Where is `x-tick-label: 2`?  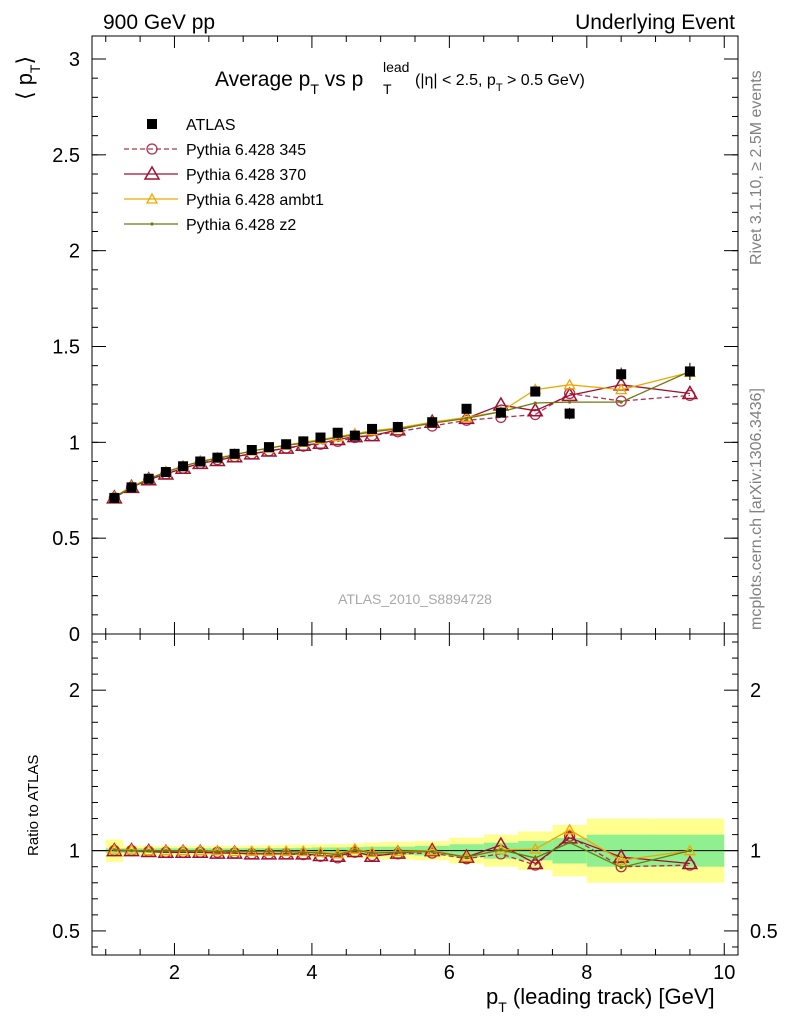 x-tick-label: 2 is located at coordinates (174, 973).